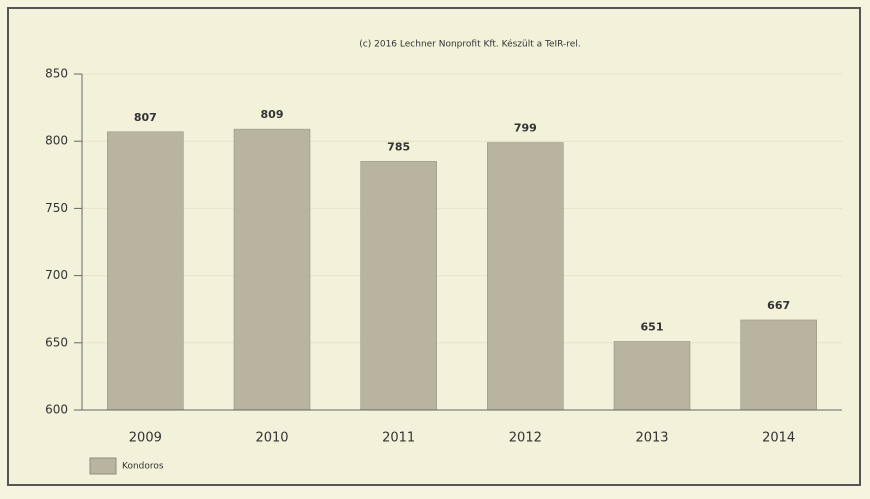 This screenshot has height=499, width=870. I want to click on y-tick-label: 700, so click(56, 275).